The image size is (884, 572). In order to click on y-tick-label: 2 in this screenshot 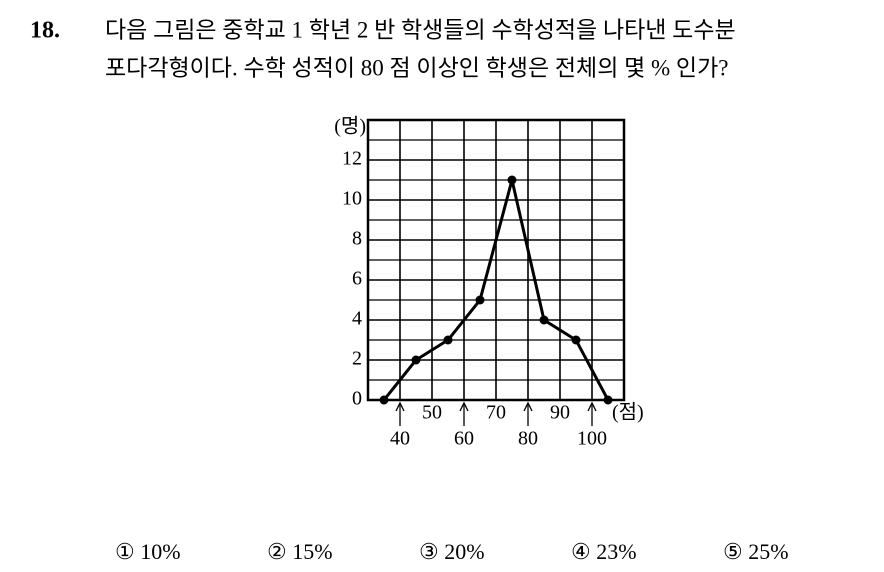, I will do `click(357, 359)`.